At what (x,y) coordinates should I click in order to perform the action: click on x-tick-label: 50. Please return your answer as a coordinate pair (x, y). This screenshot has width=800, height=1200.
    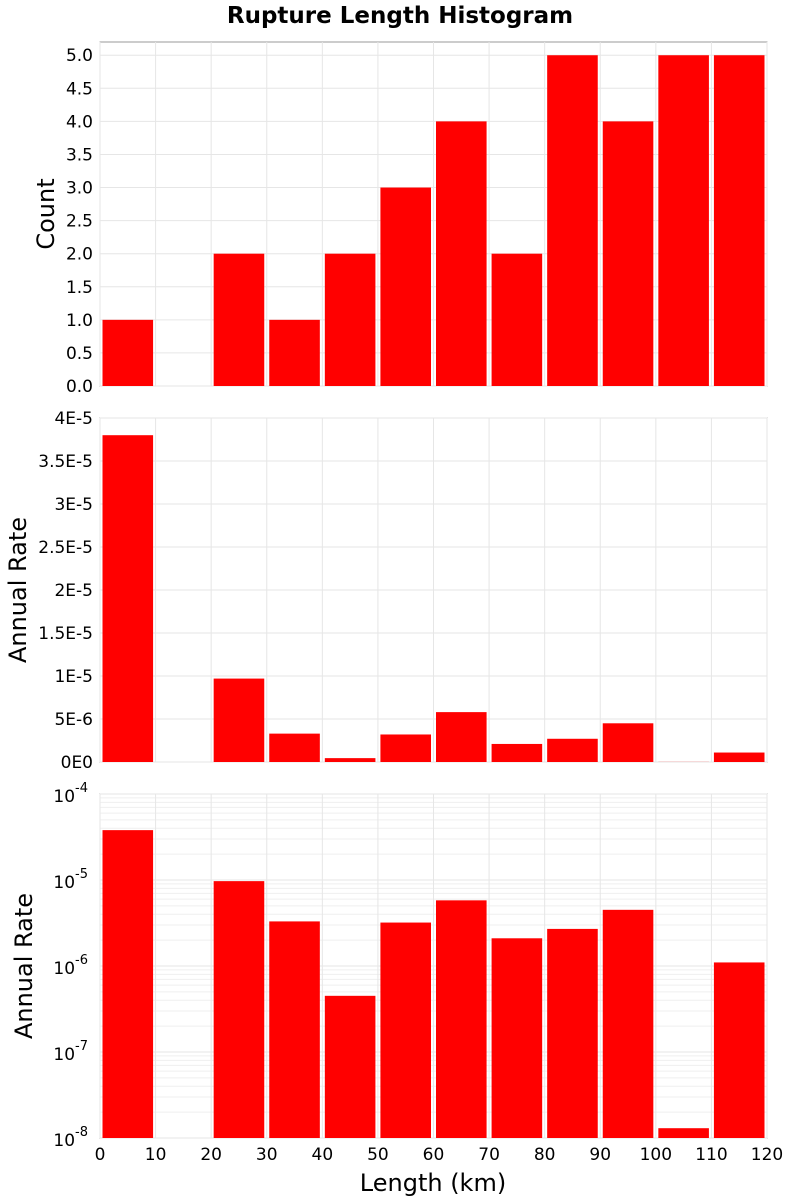
    Looking at the image, I should click on (378, 1155).